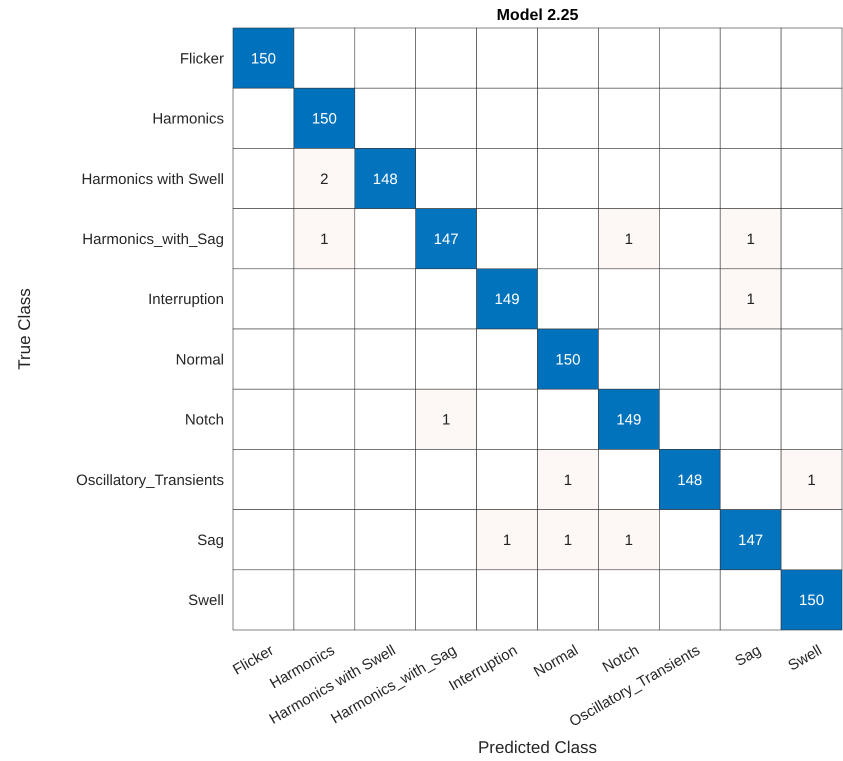 This screenshot has height=761, width=843. I want to click on x-axis-title: Predicted Class, so click(538, 747).